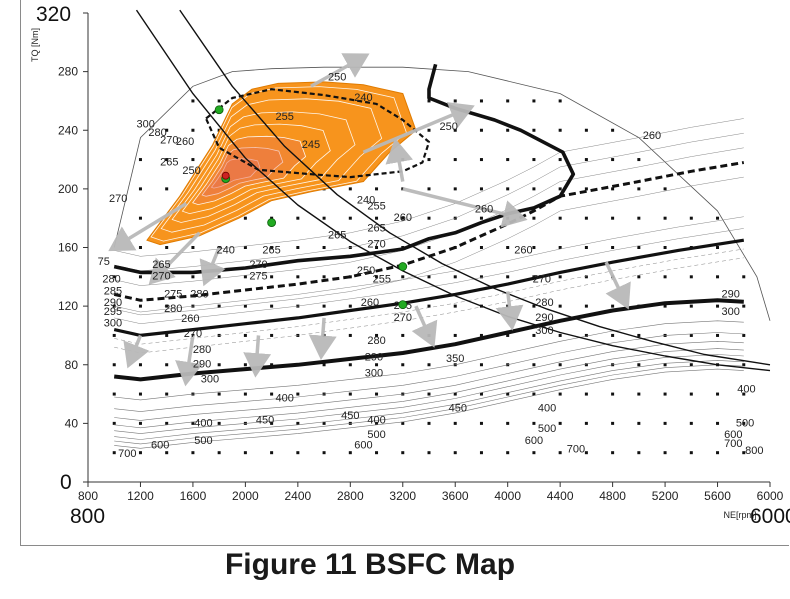 Image resolution: width=790 pixels, height=599 pixels. What do you see at coordinates (429, 408) in the screenshot?
I see `thin-contour-line` at bounding box center [429, 408].